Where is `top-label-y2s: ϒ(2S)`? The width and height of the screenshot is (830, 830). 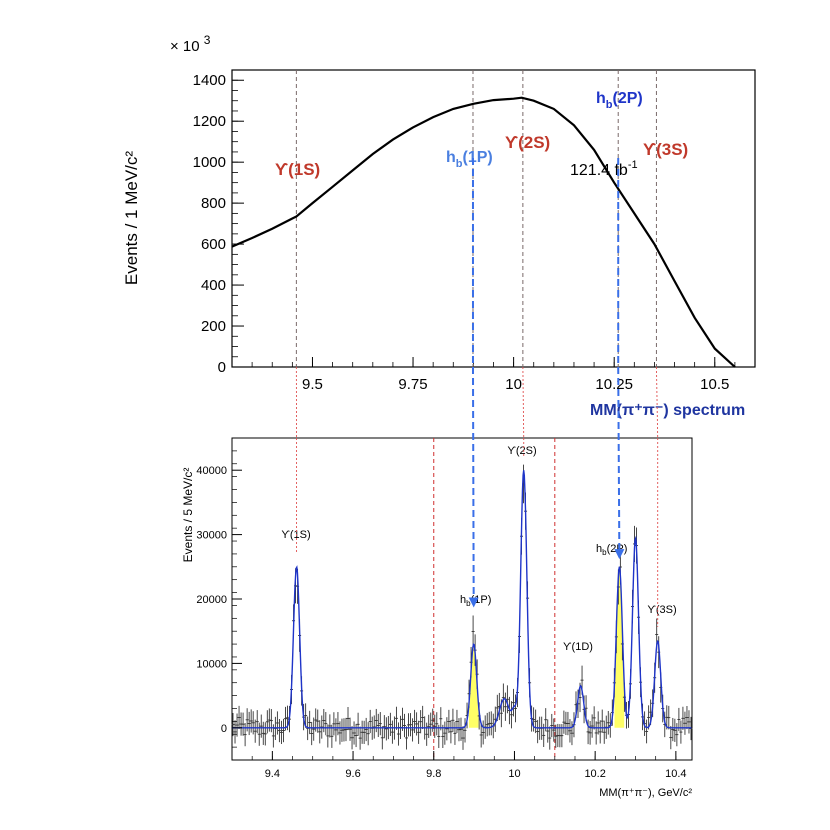 top-label-y2s: ϒ(2S) is located at coordinates (527, 142).